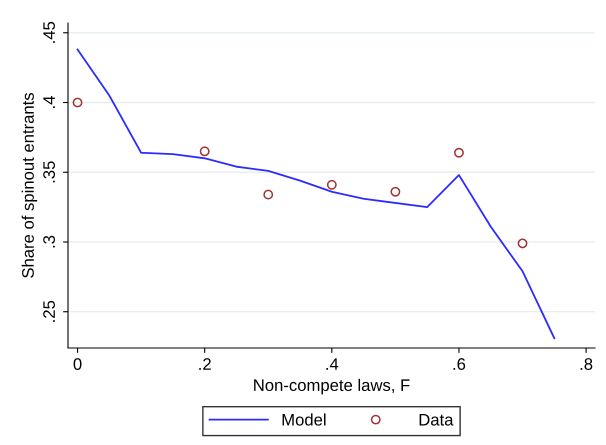  I want to click on x-tick-label: .8, so click(586, 364).